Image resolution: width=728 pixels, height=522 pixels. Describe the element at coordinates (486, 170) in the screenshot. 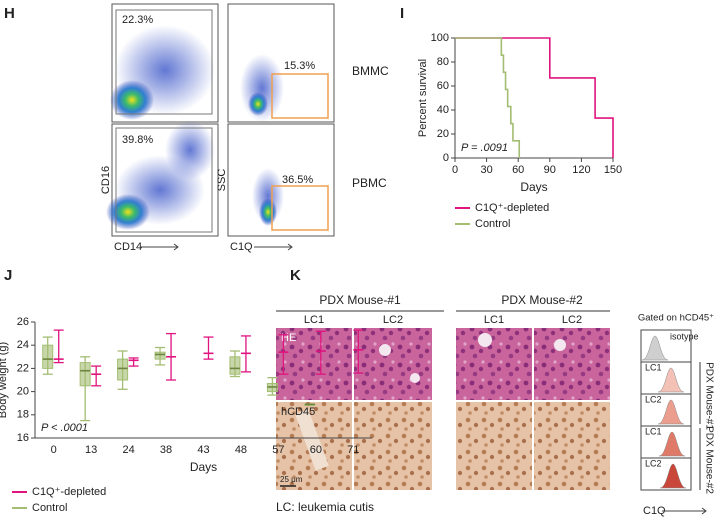

I see `x-tick-label: 30` at that location.